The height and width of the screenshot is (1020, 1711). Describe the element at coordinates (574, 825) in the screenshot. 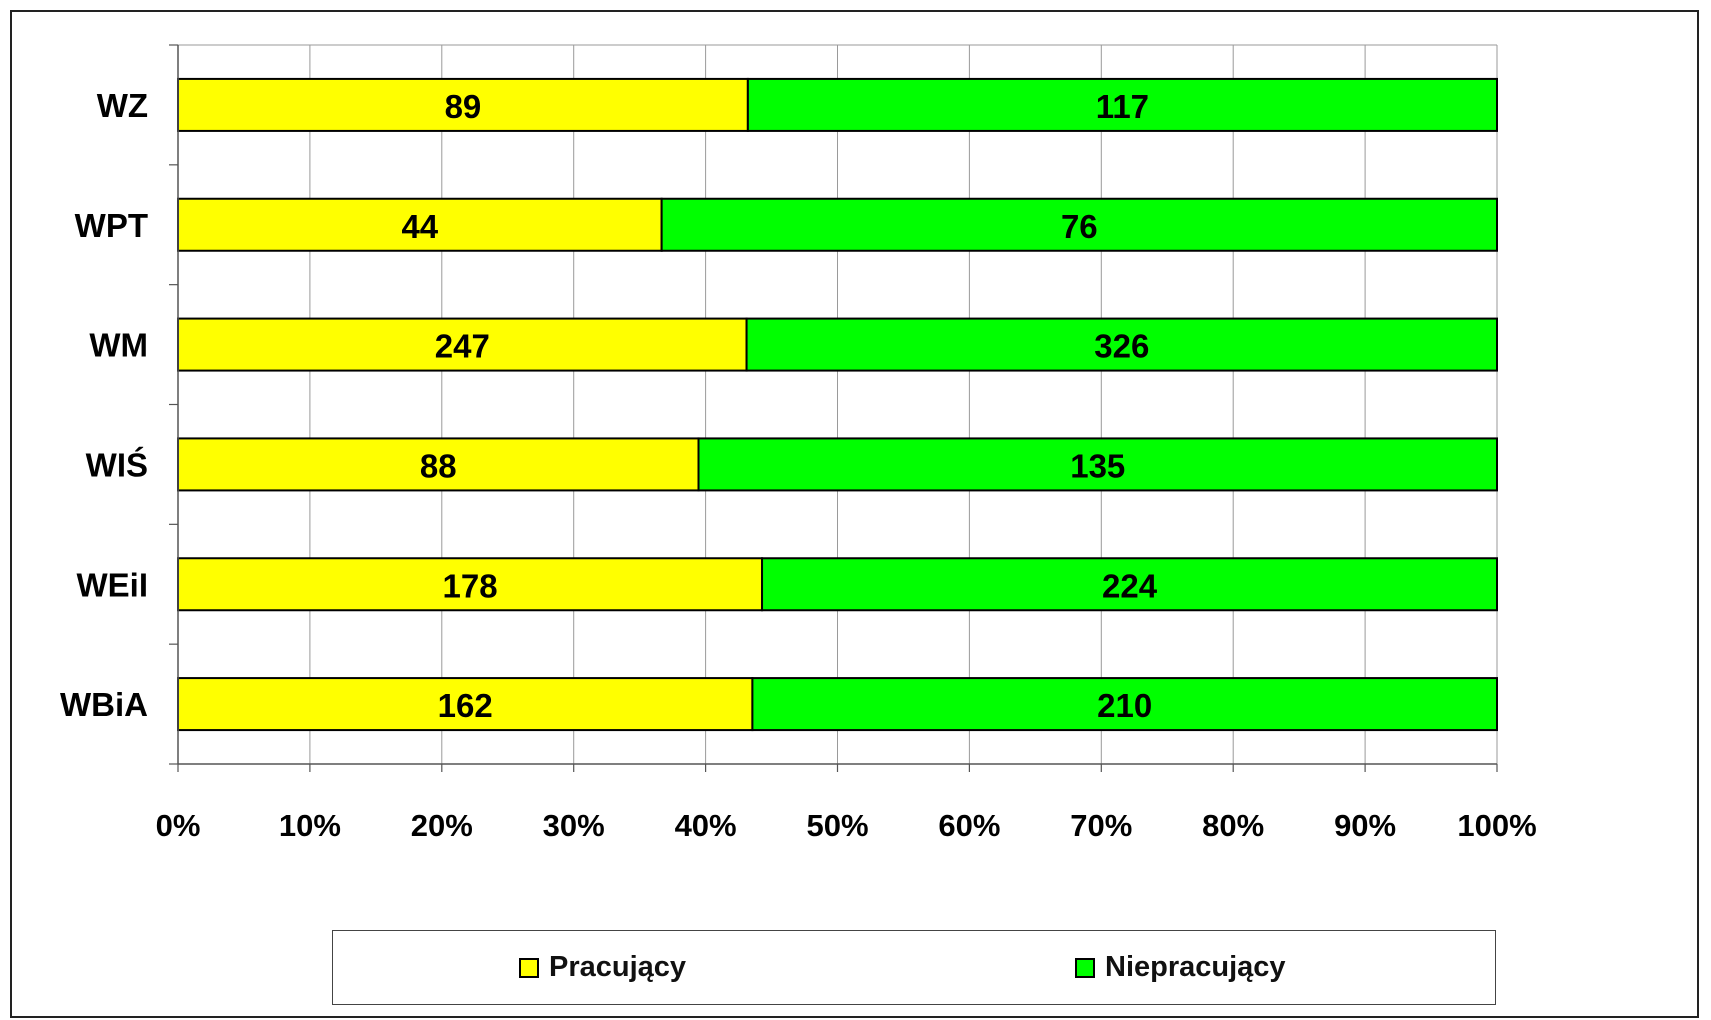

I see `x-tick-label: 30%` at that location.